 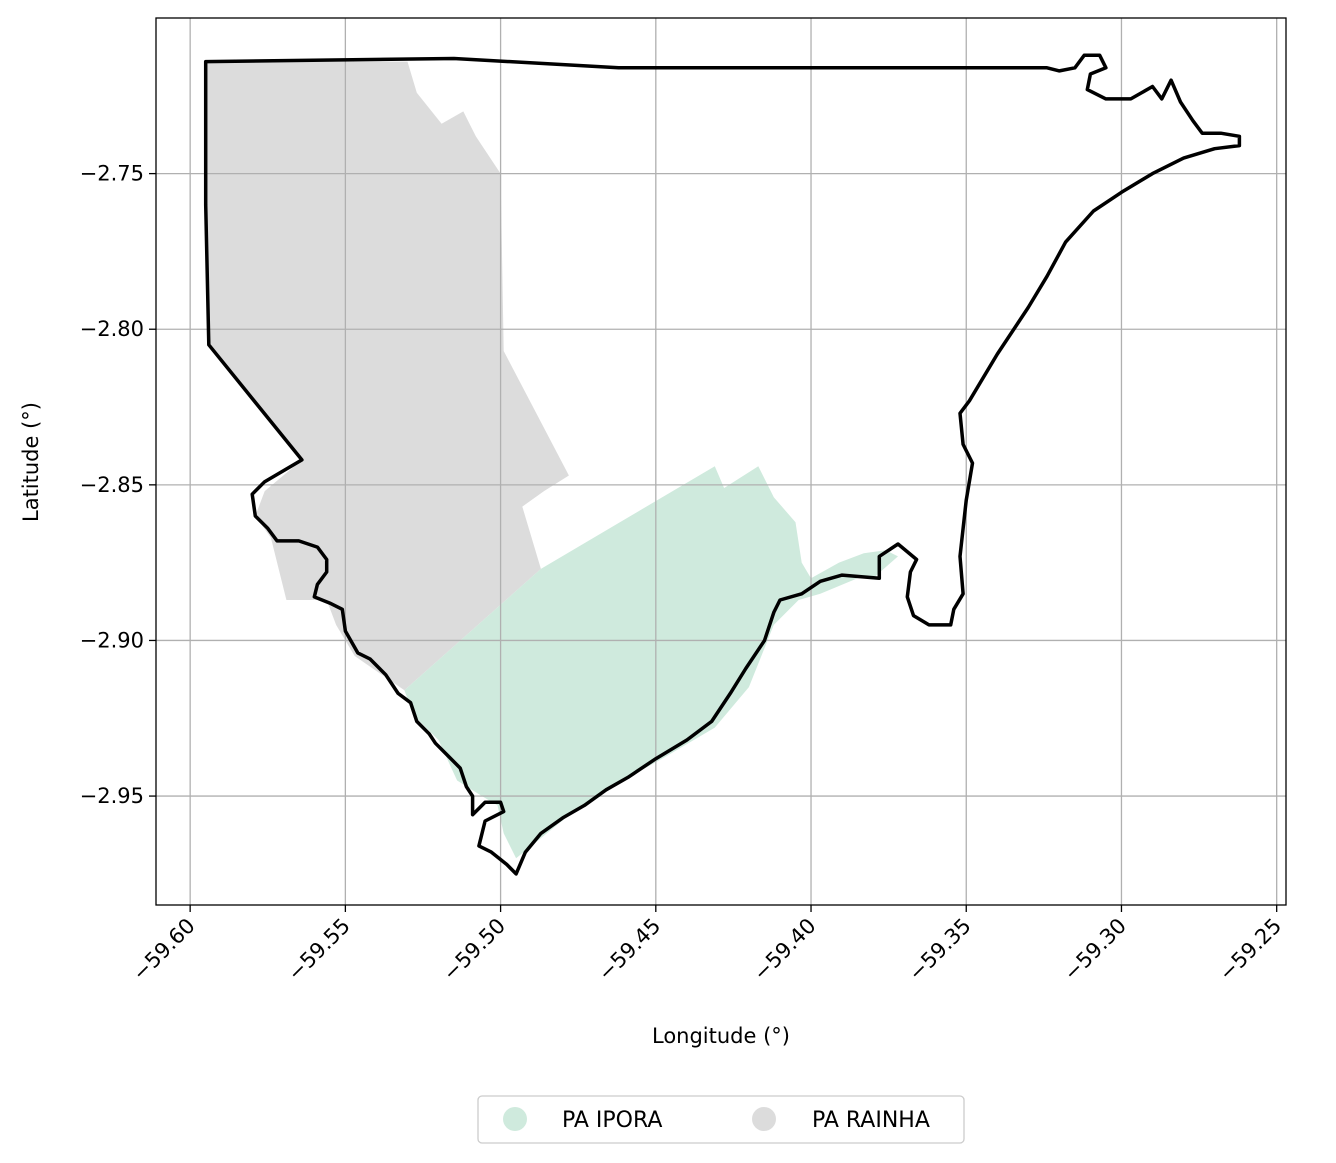 I want to click on y-tick-label-2: −2.85, so click(x=112, y=485).